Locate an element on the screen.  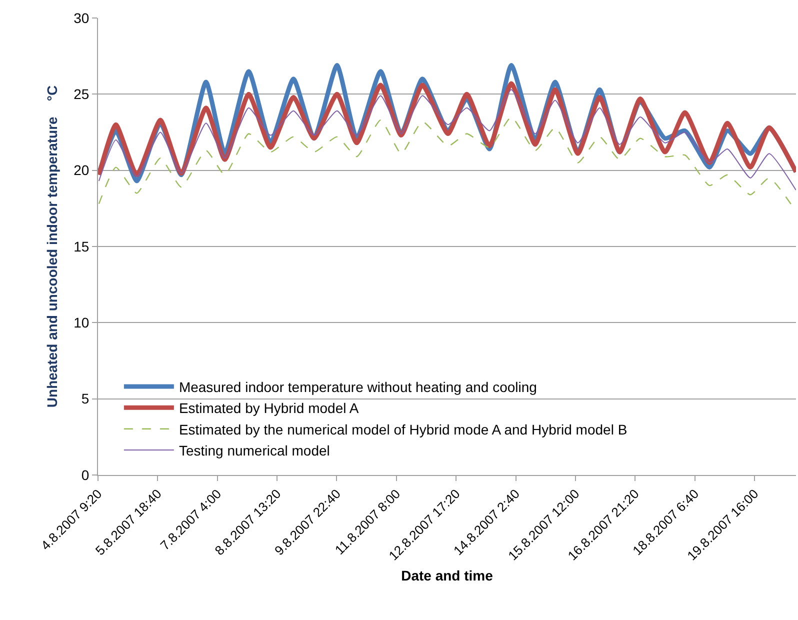
legend-label: Measured indoor temperature without heating and cooling is located at coordinates (357, 386).